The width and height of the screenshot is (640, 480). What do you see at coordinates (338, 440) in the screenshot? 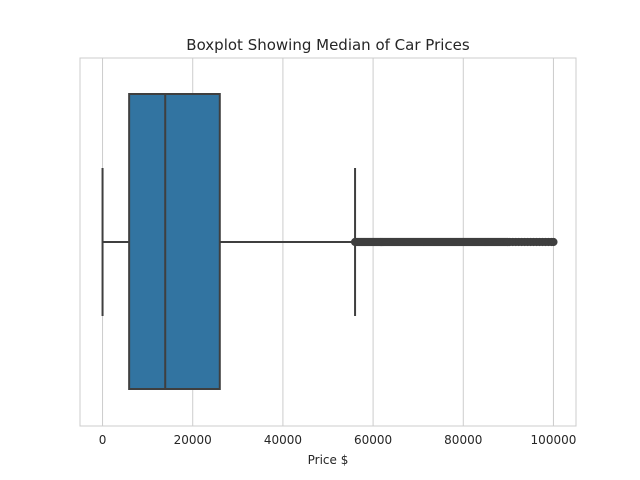
I see `x-tick-labels: 0 20000 40000 60000 80000 100000` at bounding box center [338, 440].